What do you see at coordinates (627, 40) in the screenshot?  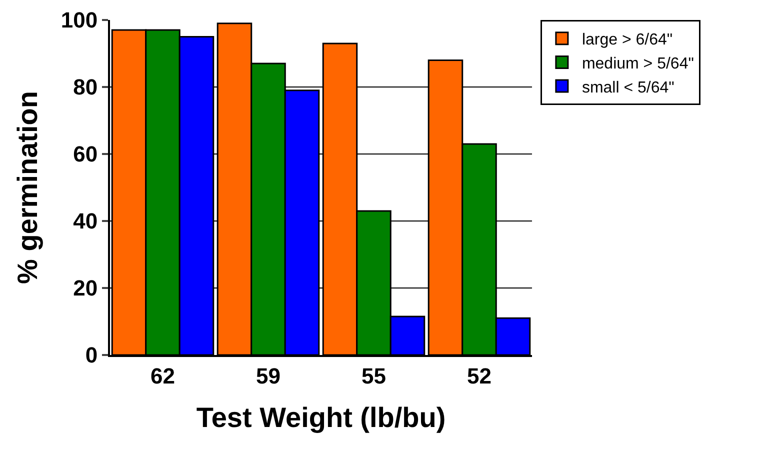 I see `legend-label: large > 6/64"` at bounding box center [627, 40].